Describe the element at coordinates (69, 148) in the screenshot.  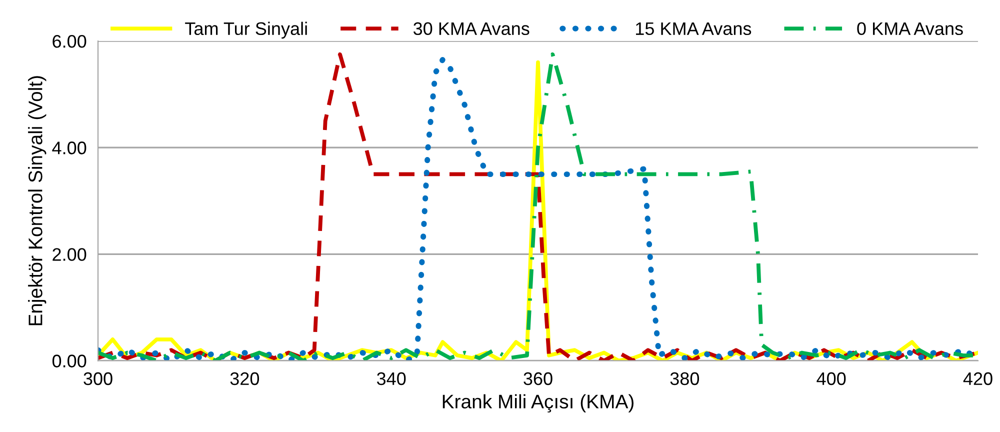
I see `y-tick-label: 4.00` at that location.